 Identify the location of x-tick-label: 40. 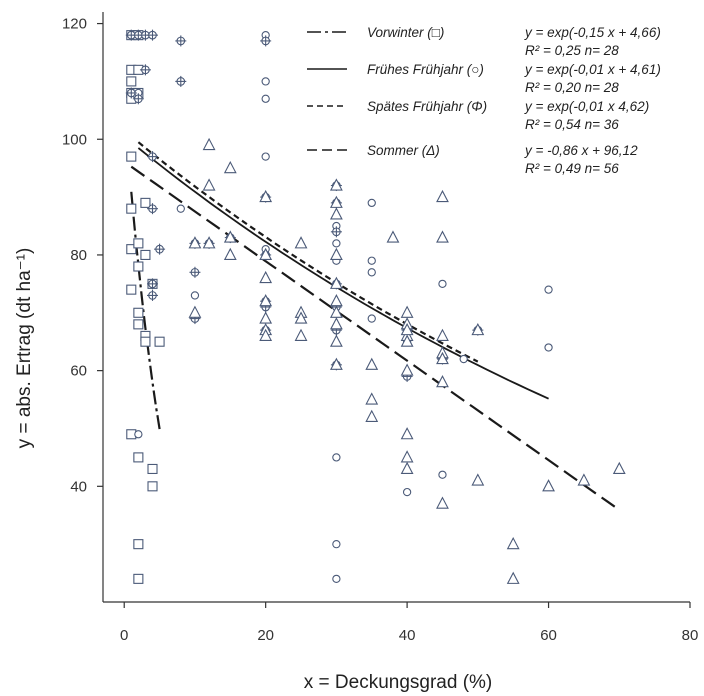
(407, 635).